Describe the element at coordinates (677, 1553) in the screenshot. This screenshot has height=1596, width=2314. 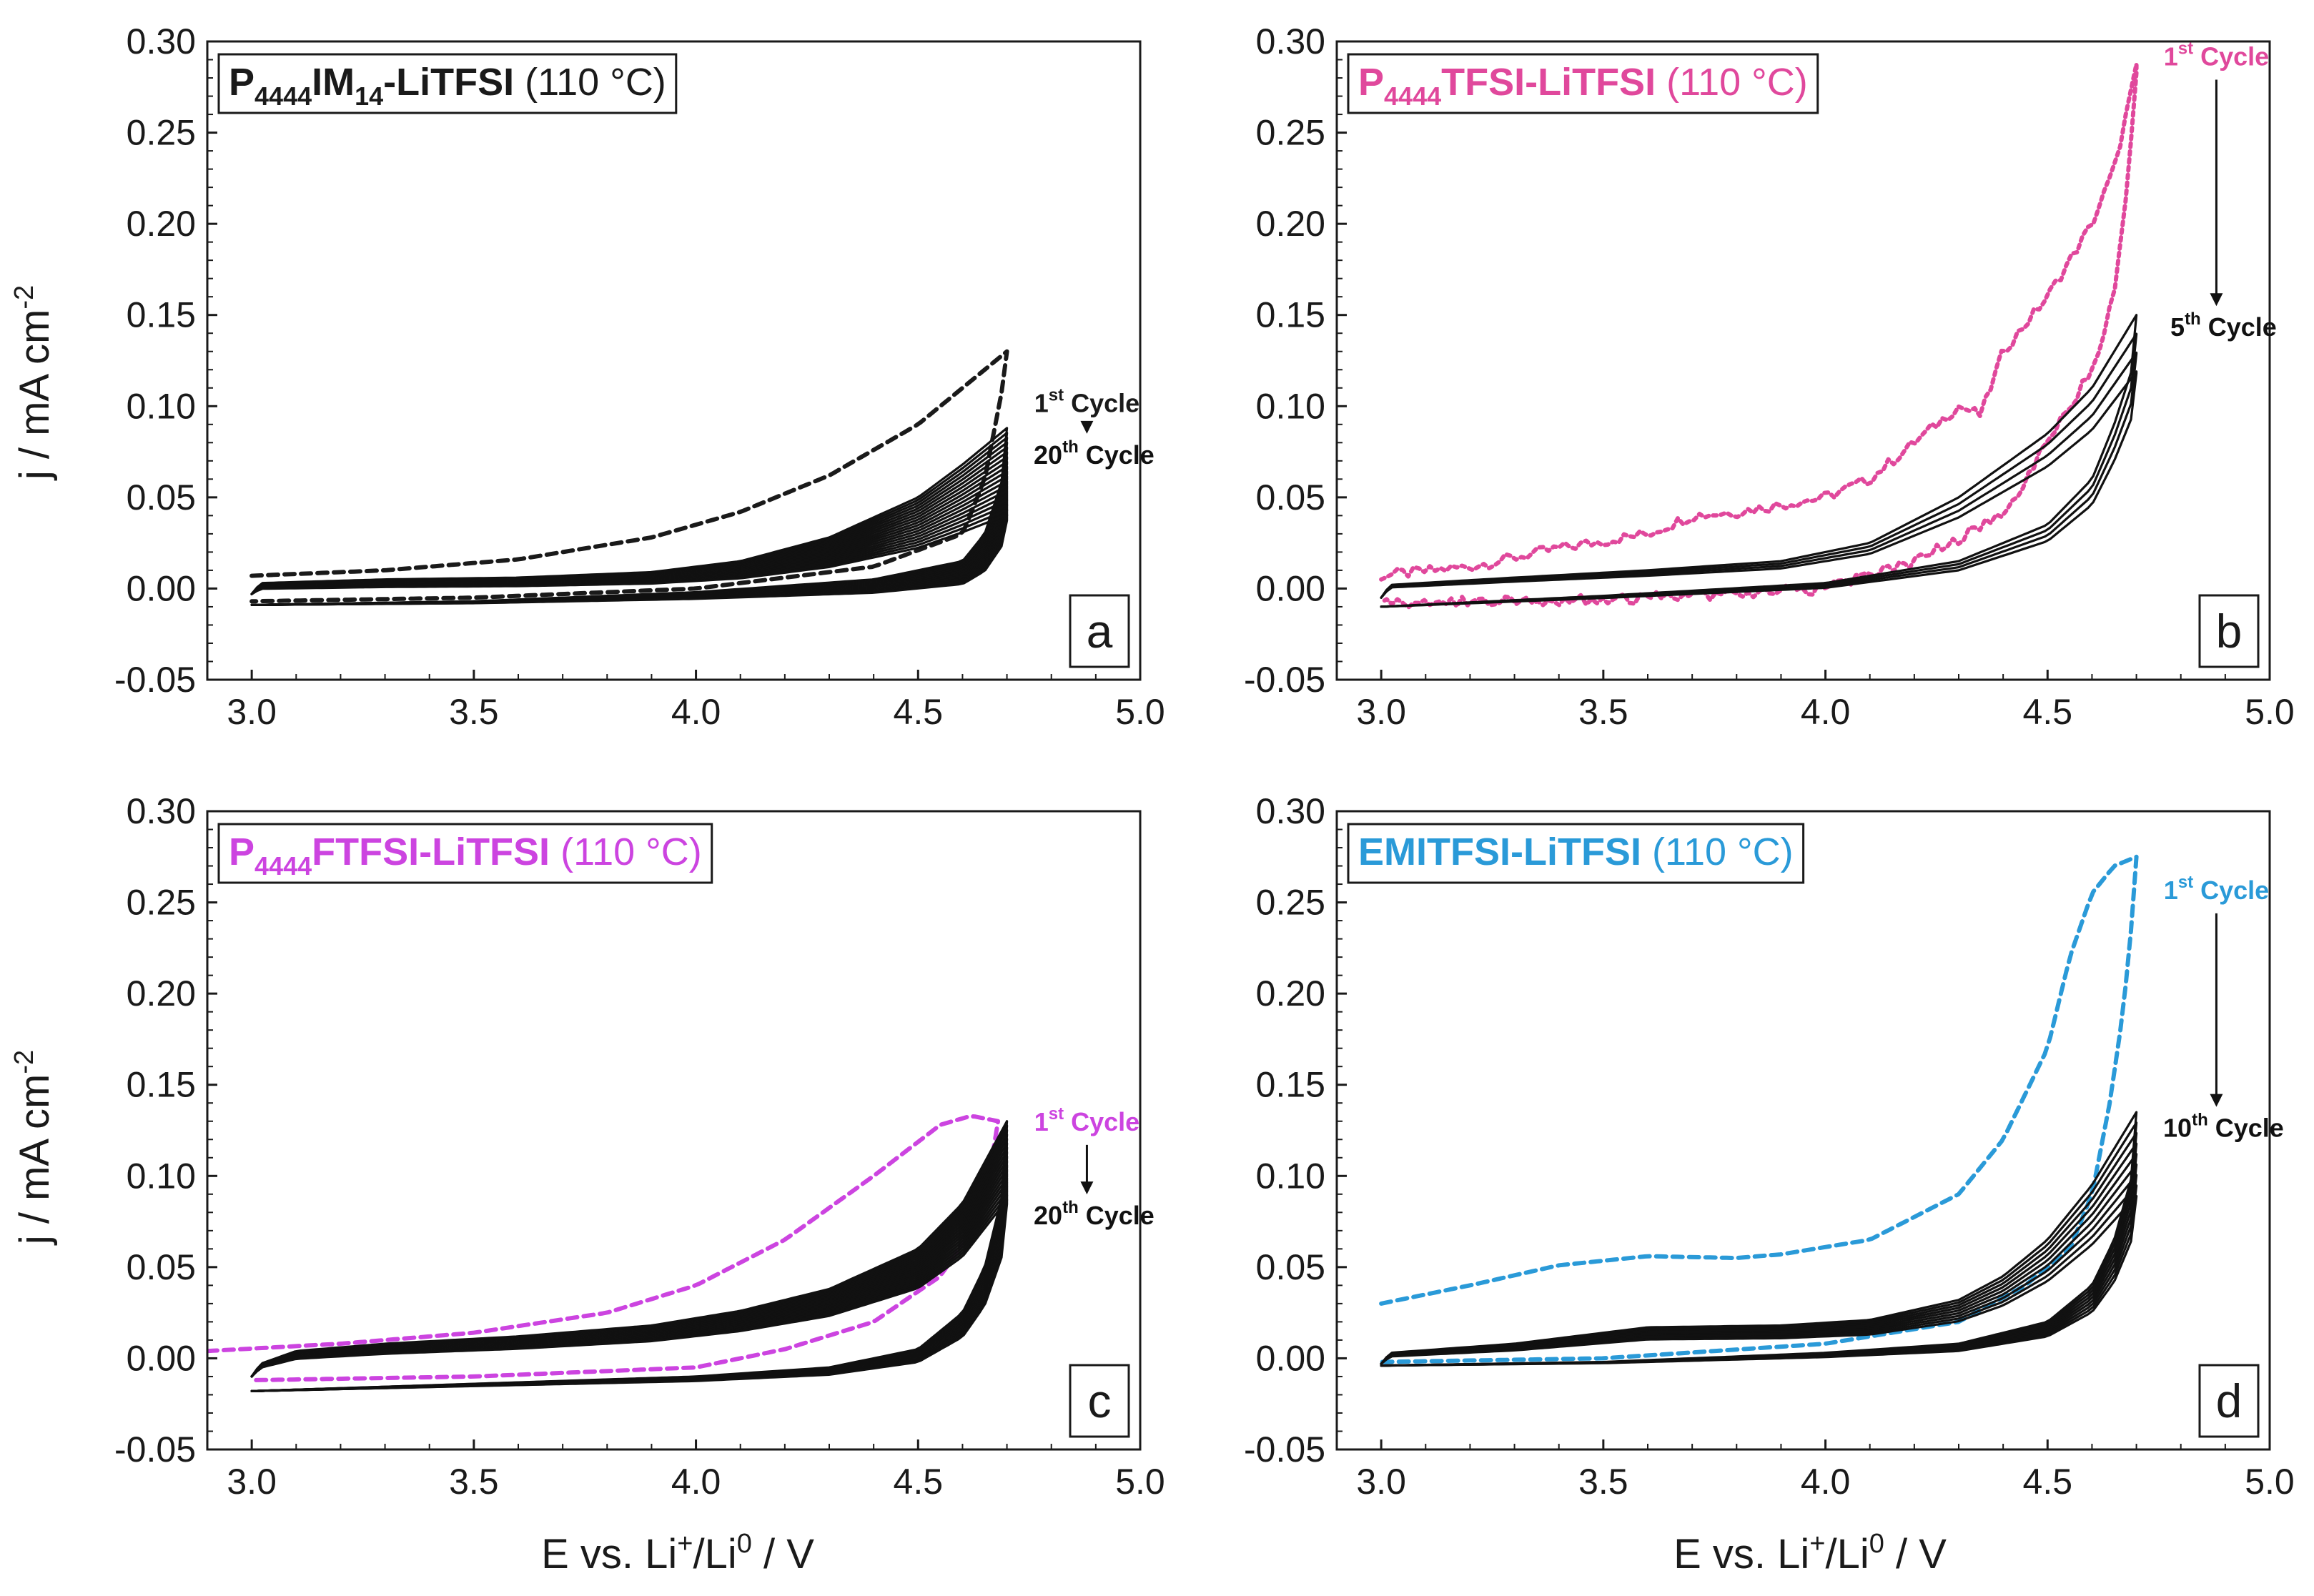
I see `x-axis-title-left: E vs. Li+/Li0 / V` at that location.